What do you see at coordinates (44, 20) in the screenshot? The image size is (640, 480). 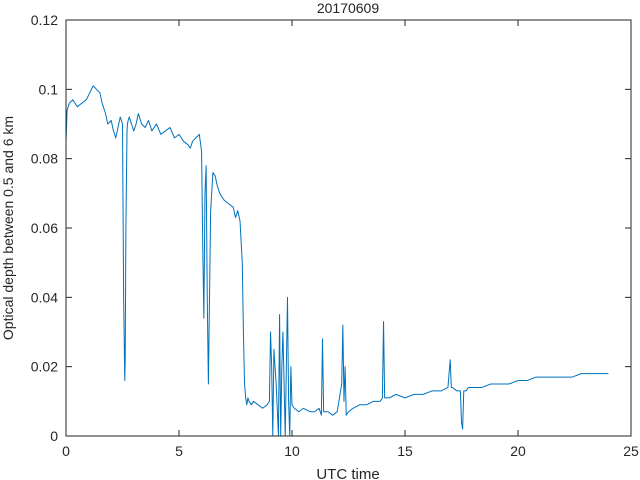 I see `y-tick-label: 0.12` at bounding box center [44, 20].